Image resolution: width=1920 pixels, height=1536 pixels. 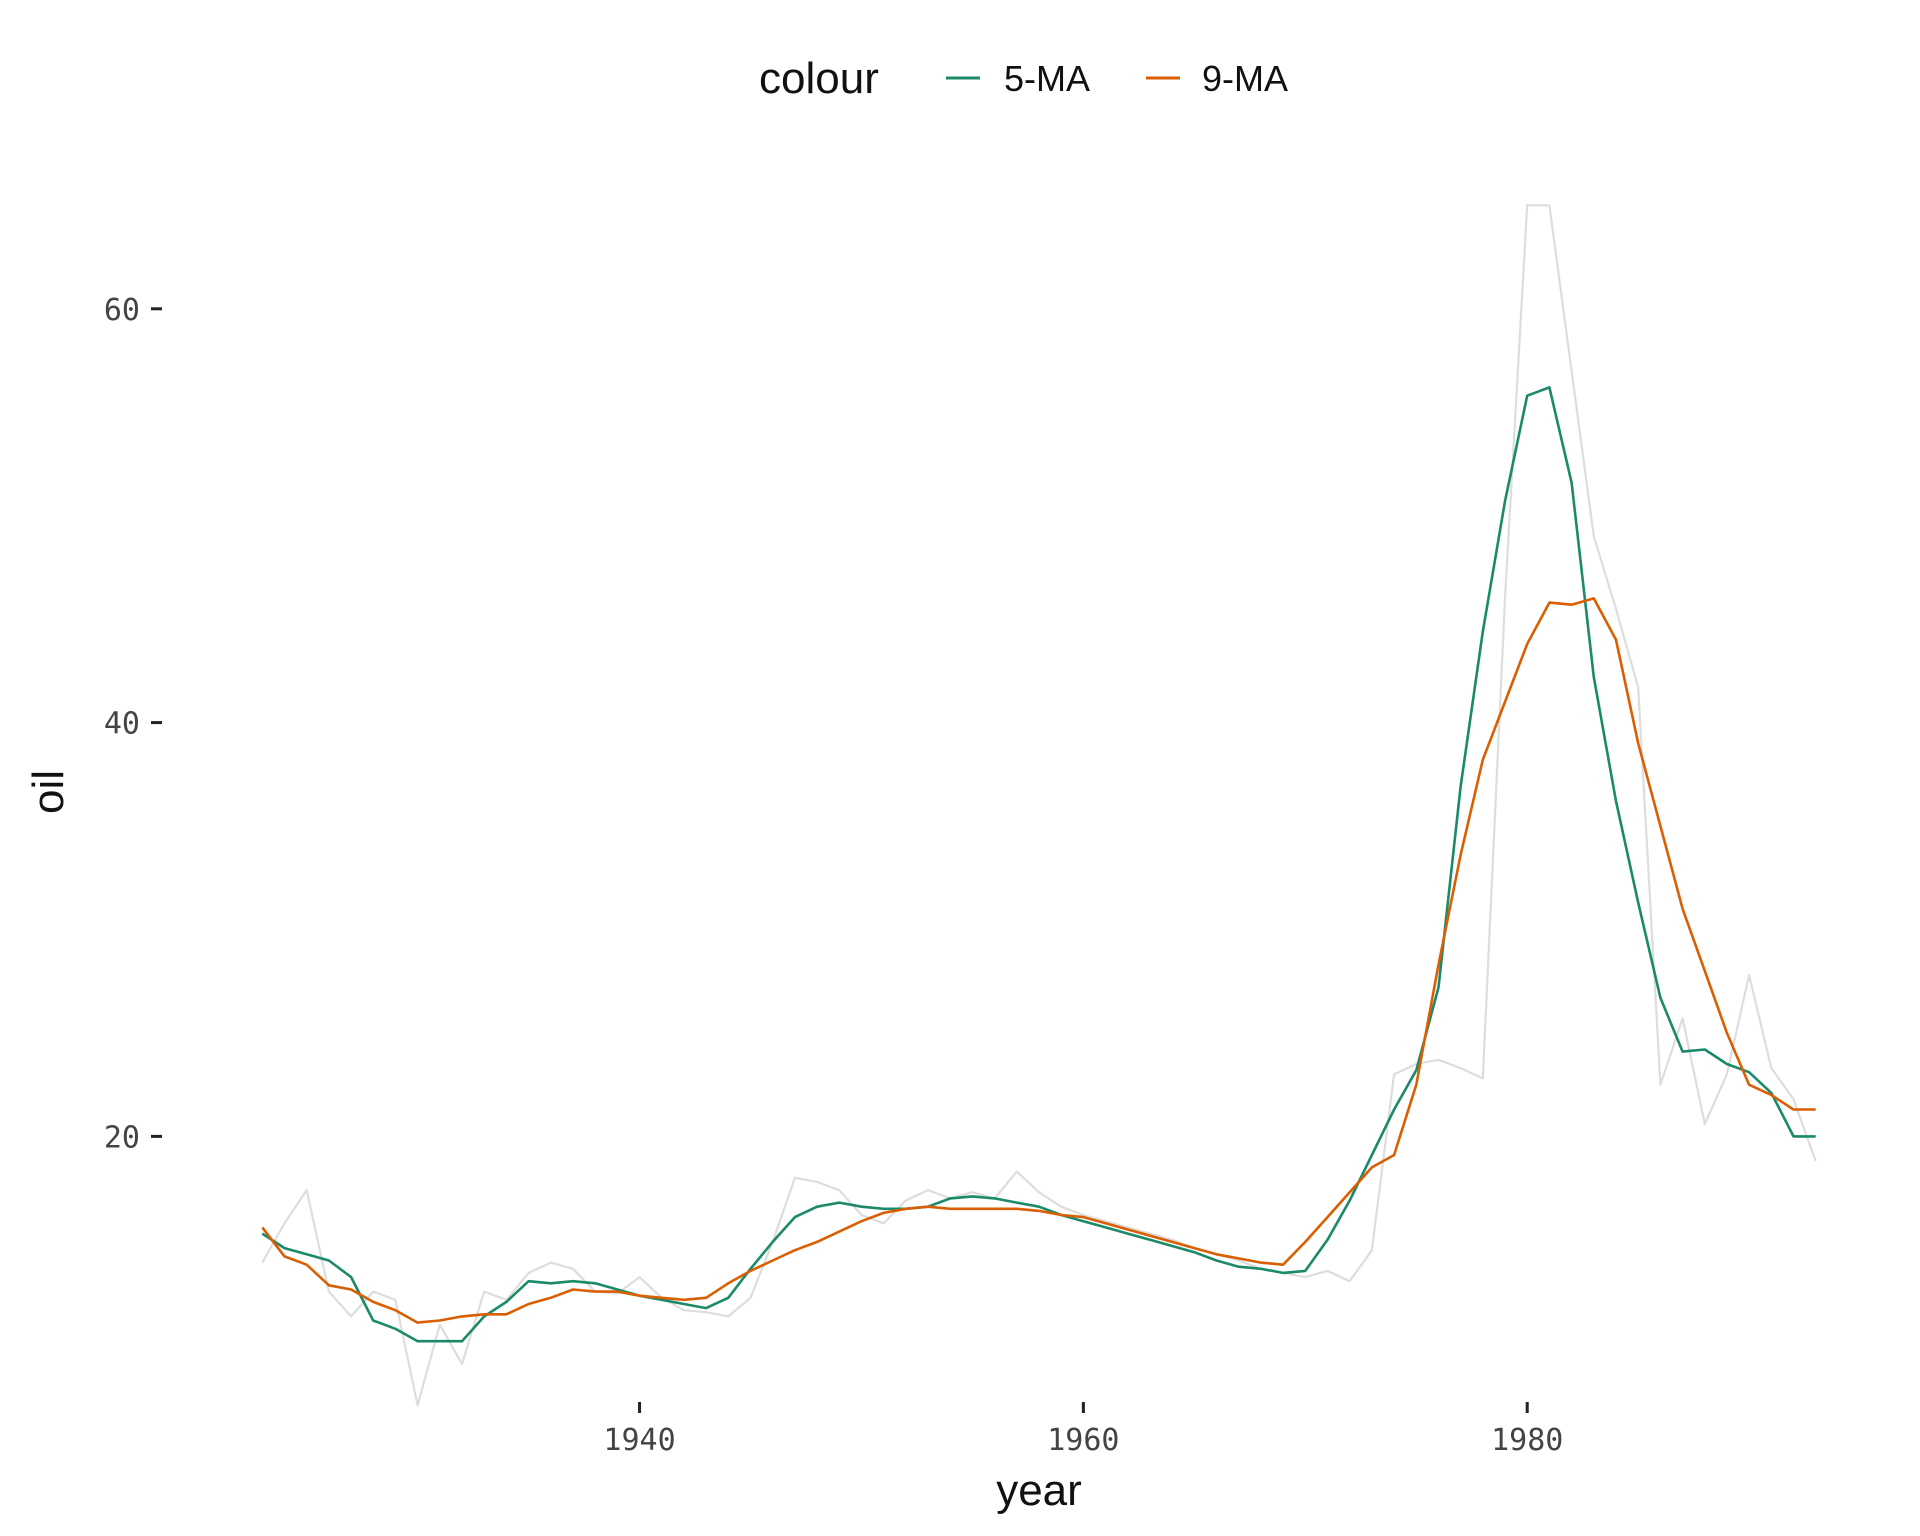 I want to click on y-tick-label-40: 40, so click(x=122, y=724).